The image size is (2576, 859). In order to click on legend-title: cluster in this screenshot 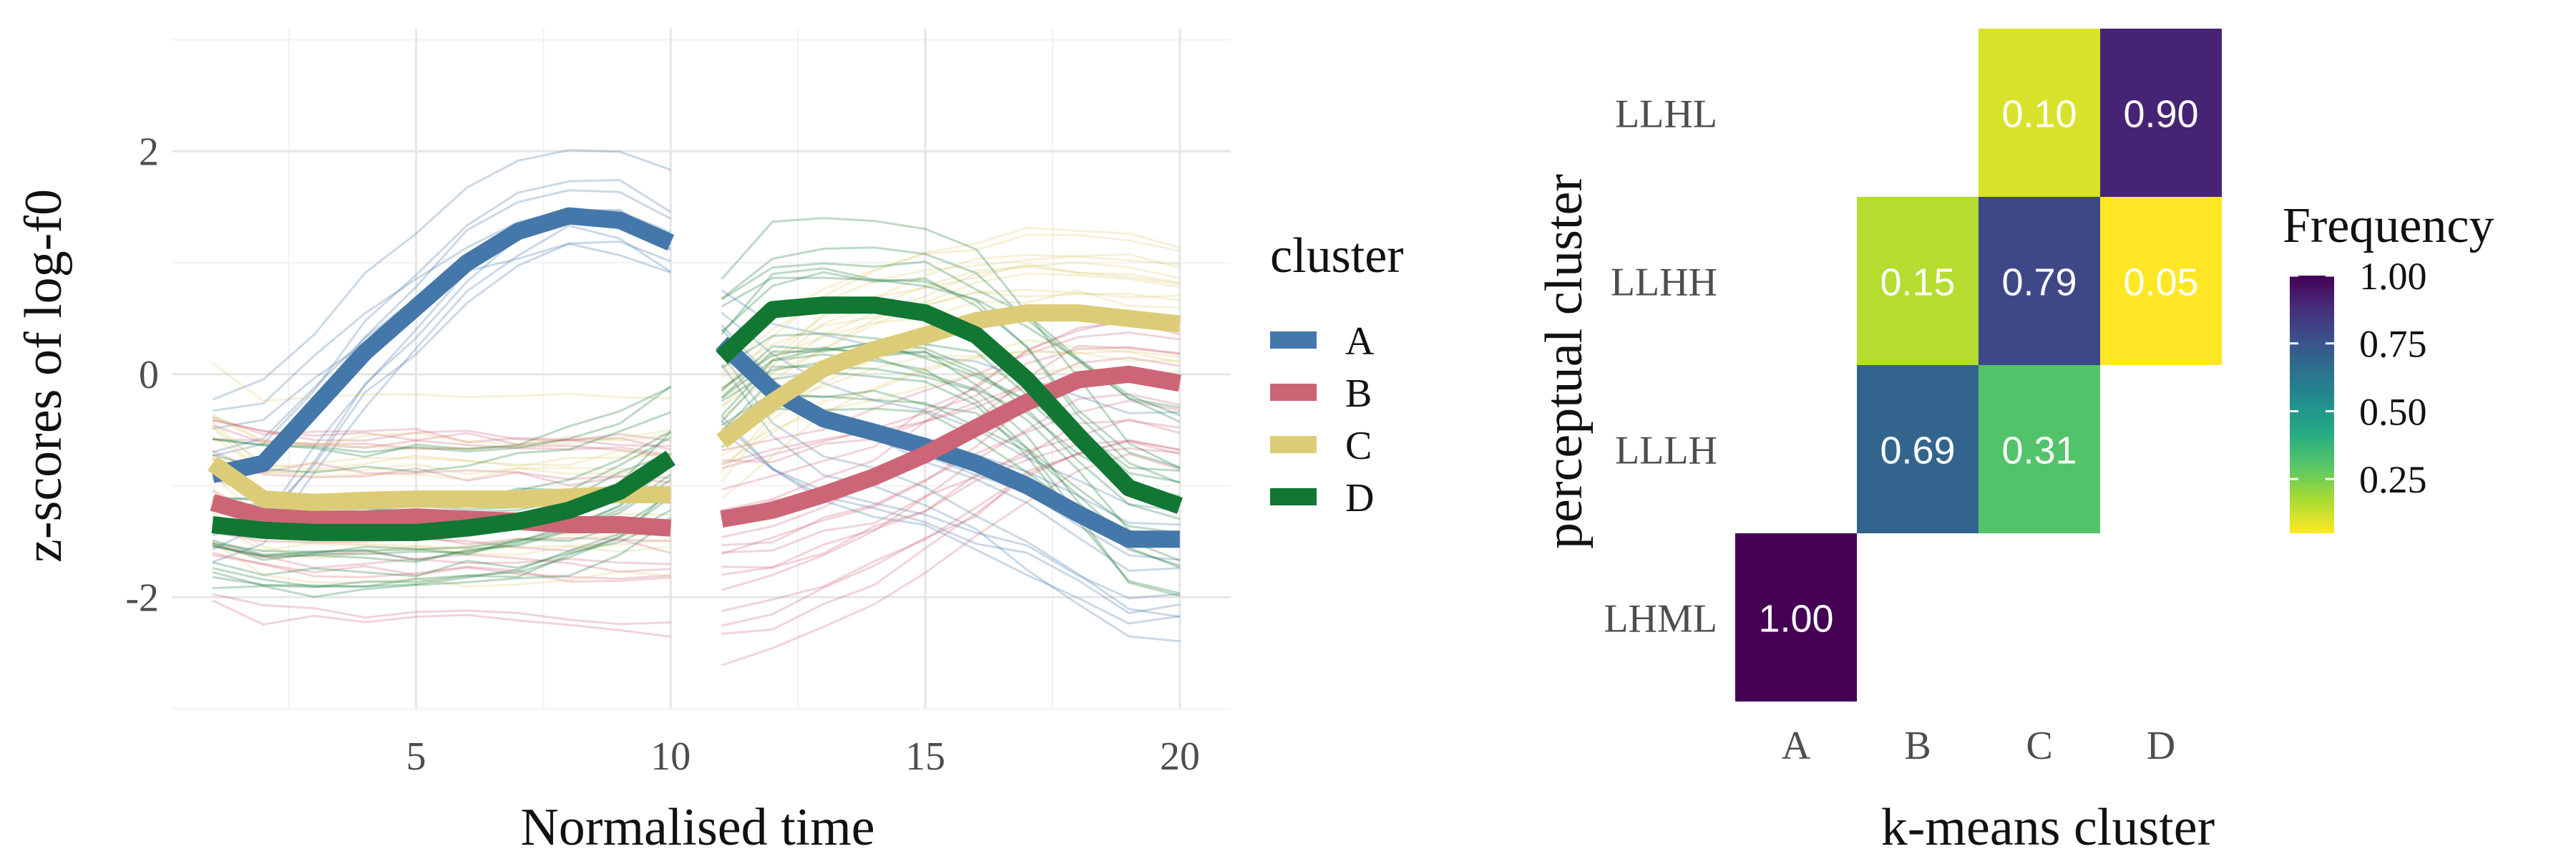, I will do `click(1337, 255)`.